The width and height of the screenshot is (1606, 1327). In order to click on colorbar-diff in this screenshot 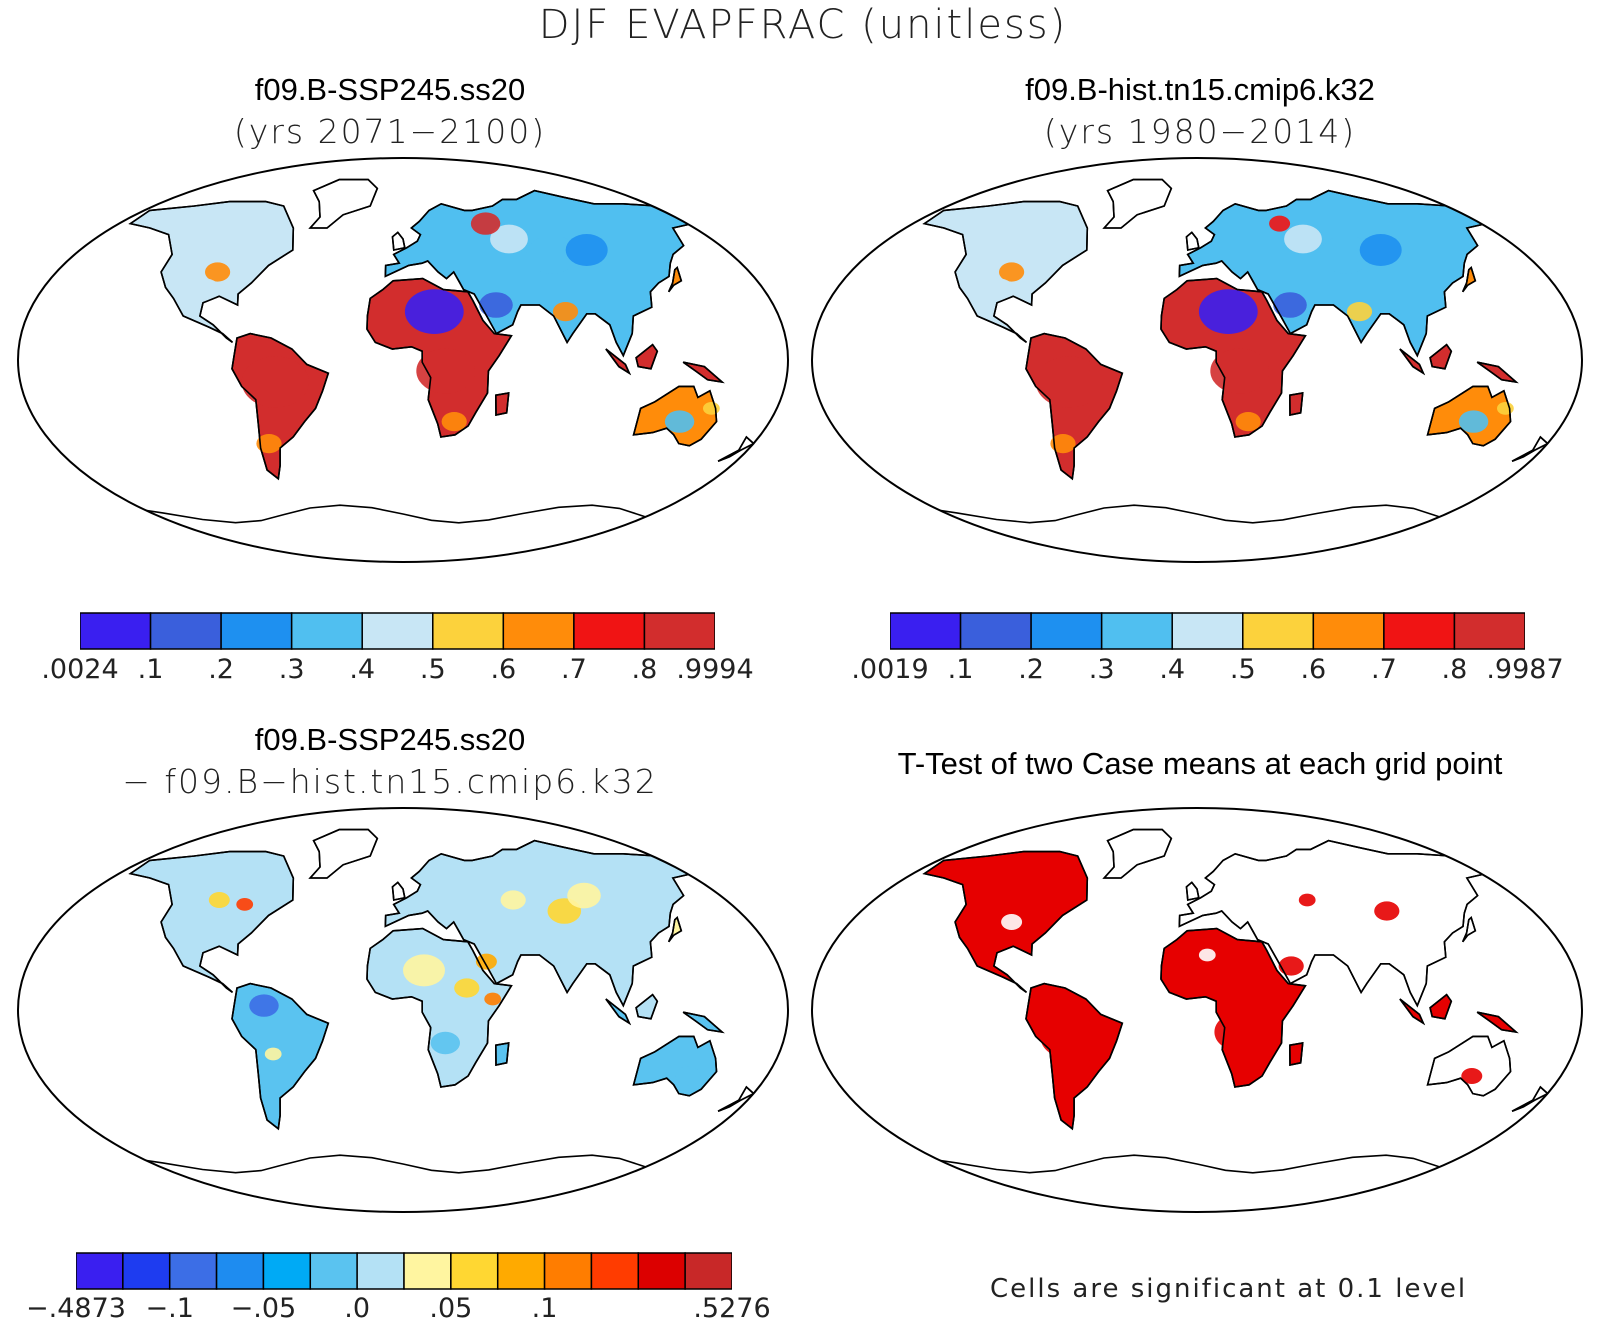, I will do `click(404, 1271)`.